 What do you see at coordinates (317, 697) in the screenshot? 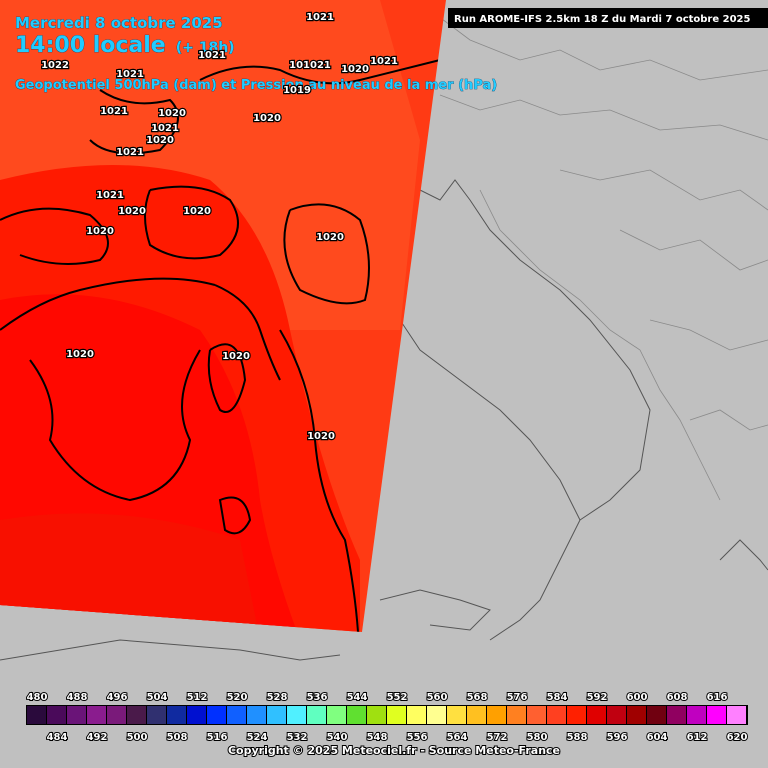
I see `colorbar-label: 536` at bounding box center [317, 697].